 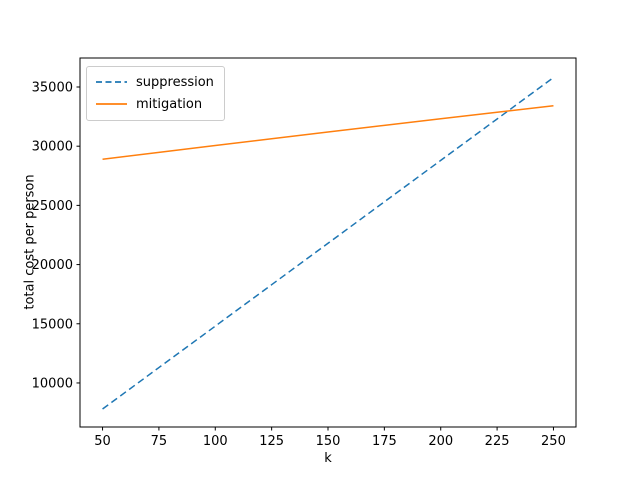 I want to click on x-tick-label: 225, so click(x=497, y=441).